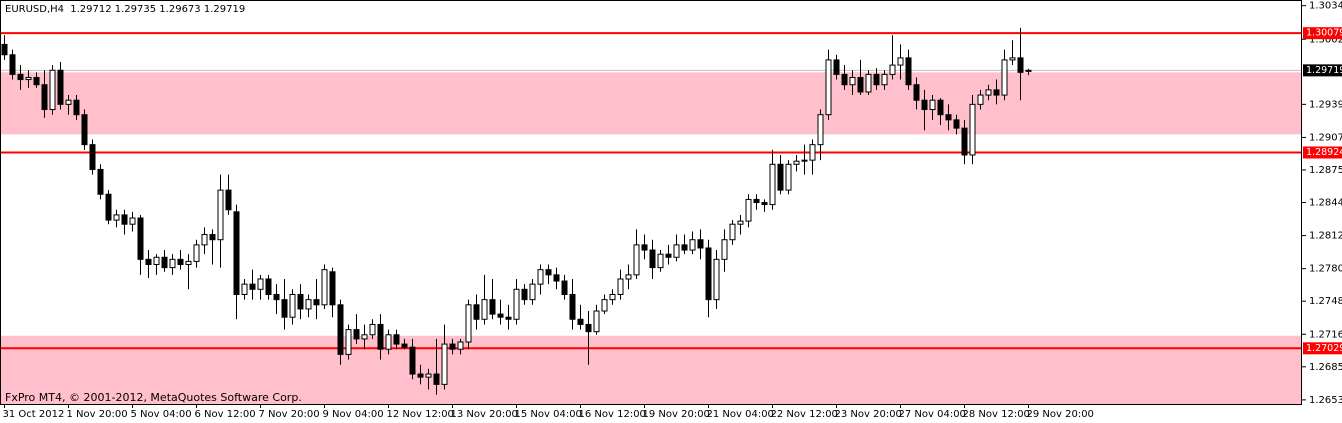 This screenshot has height=423, width=1342. Describe the element at coordinates (1325, 170) in the screenshot. I see `y-tick-label: 1.28755` at that location.